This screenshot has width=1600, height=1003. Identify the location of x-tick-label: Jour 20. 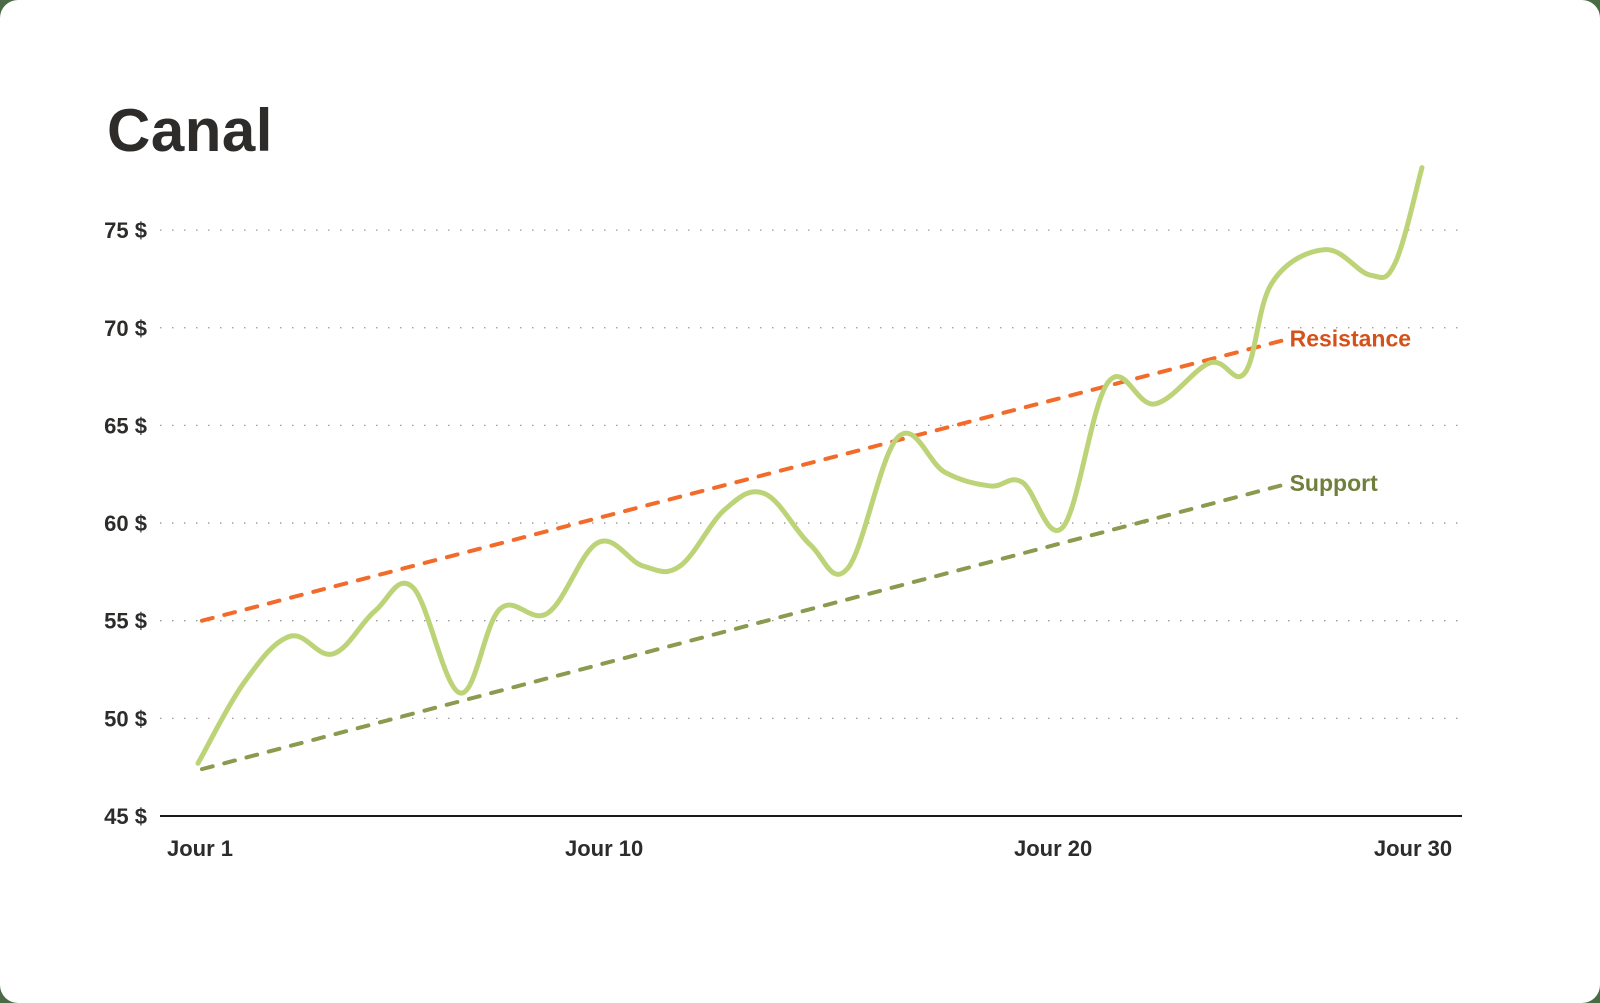
(1053, 848).